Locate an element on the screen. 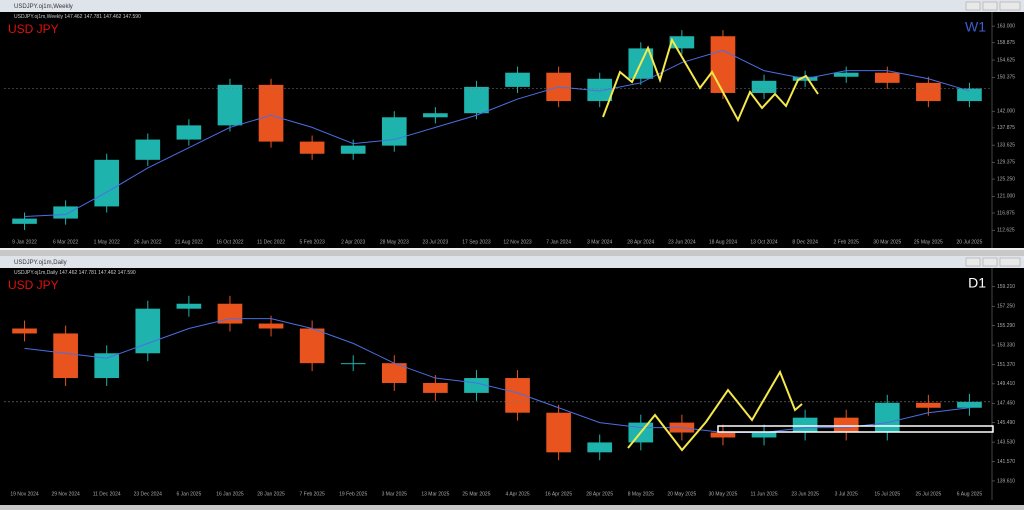 The image size is (1024, 510). x-tick-label: 23 Dec 2024 is located at coordinates (148, 494).